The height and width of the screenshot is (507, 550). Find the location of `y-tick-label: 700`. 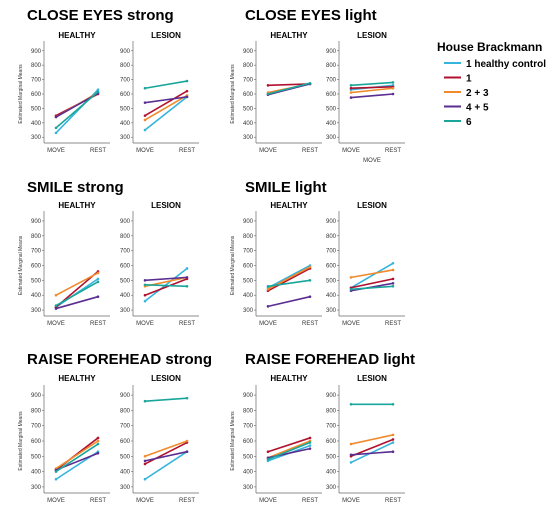

y-tick-label: 700 is located at coordinates (36, 81).